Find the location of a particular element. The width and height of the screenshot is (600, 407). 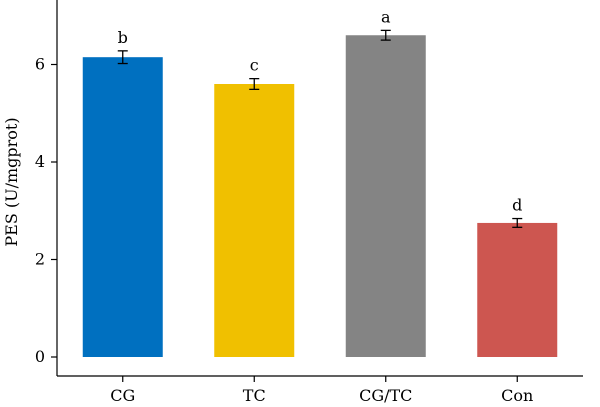

bar-tc is located at coordinates (254, 220).